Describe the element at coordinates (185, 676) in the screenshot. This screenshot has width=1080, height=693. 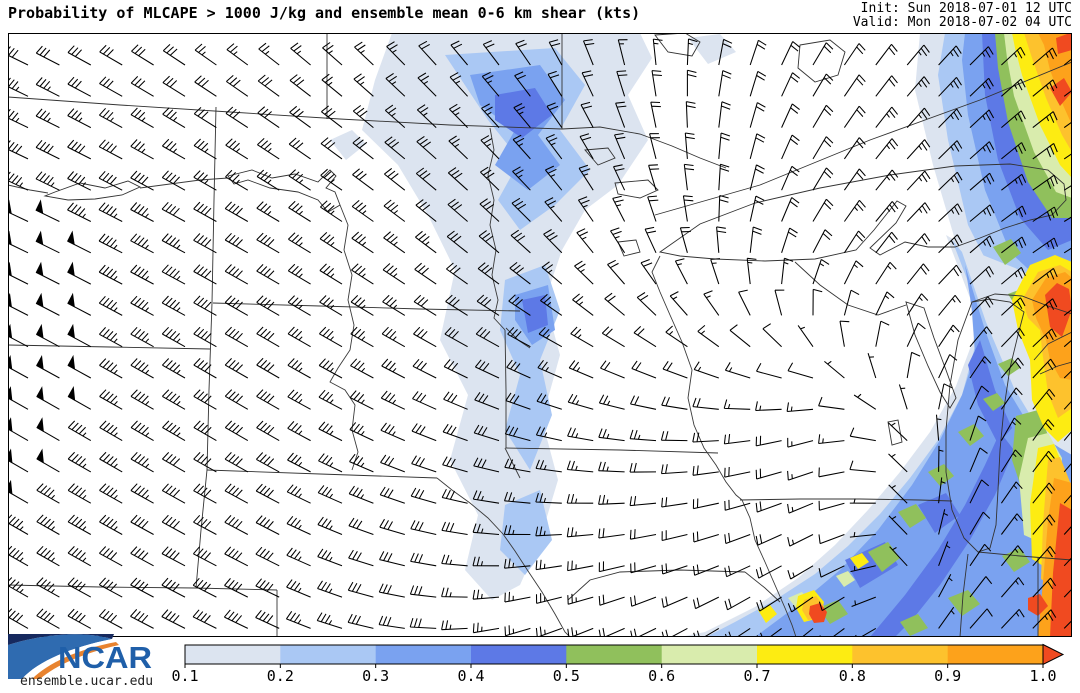
I see `colorbar-label: 0.1` at that location.